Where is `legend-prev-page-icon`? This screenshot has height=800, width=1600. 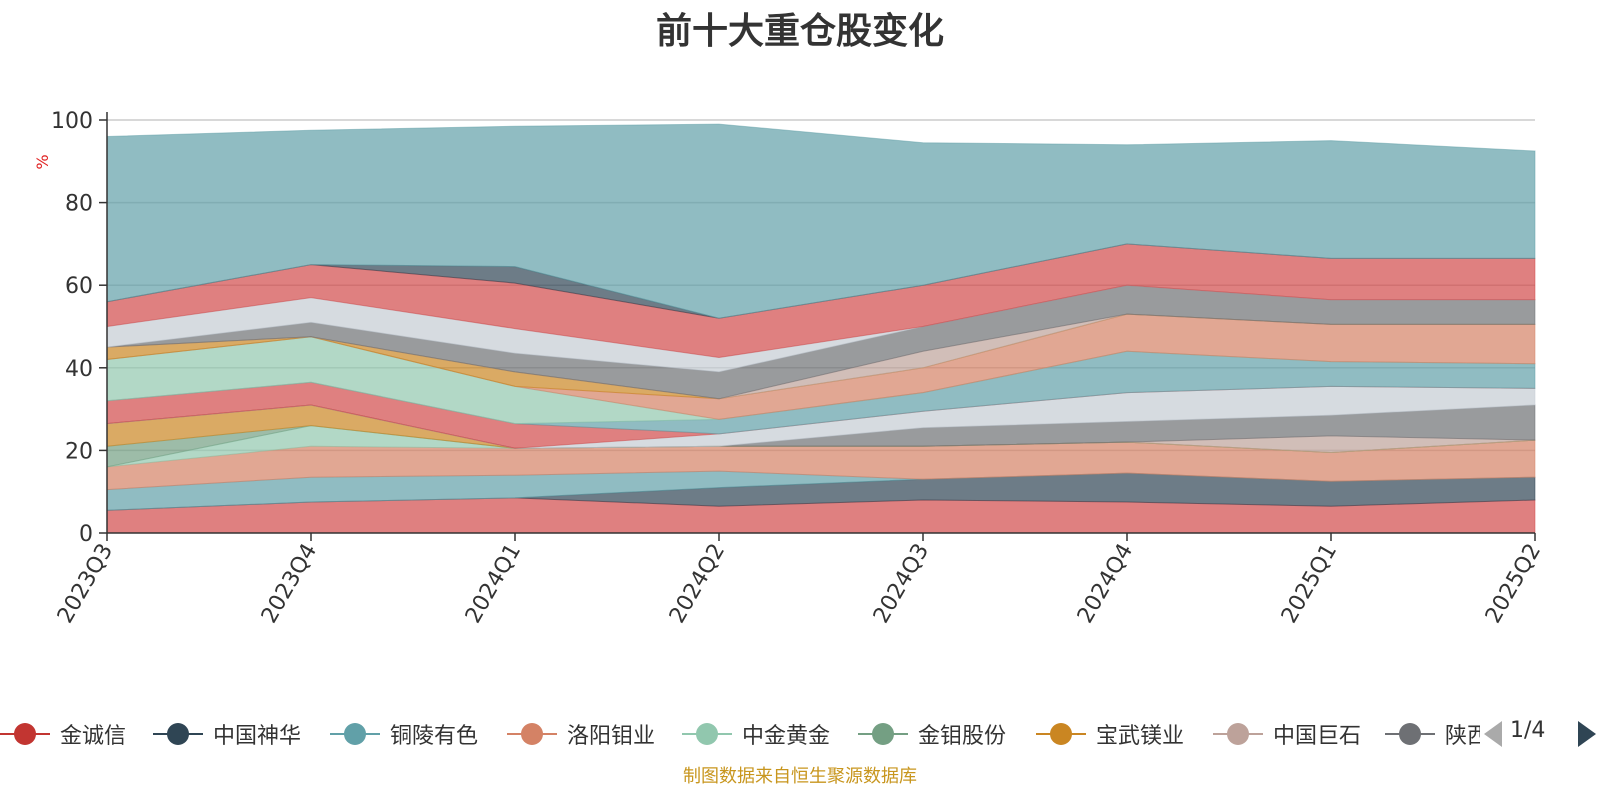
legend-prev-page-icon is located at coordinates (1493, 734).